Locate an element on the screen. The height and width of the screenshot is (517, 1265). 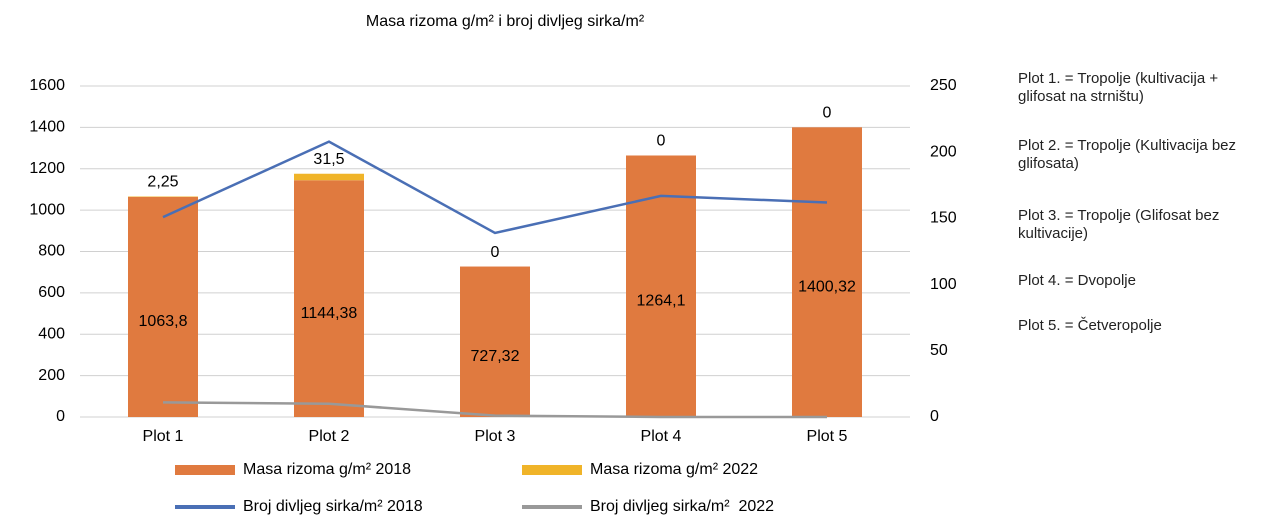
legend-label: Broj divljeg sirka/m² 2018 is located at coordinates (333, 506).